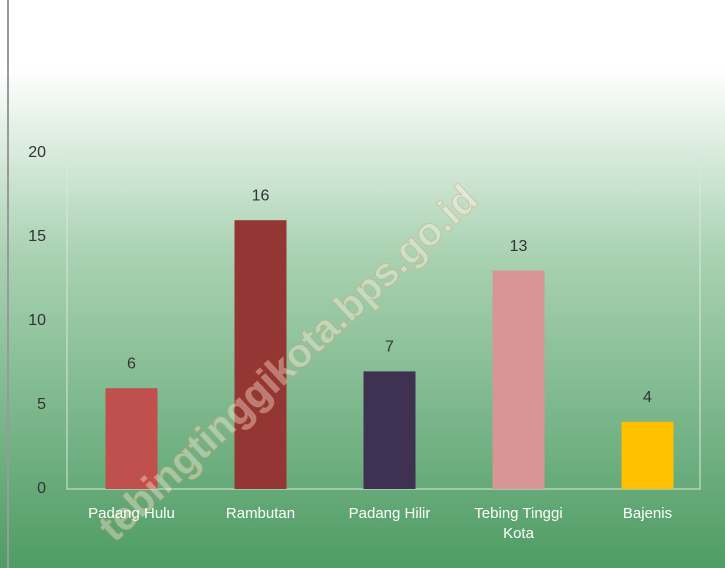  Describe the element at coordinates (260, 513) in the screenshot. I see `x-tick-label: Rambutan` at that location.